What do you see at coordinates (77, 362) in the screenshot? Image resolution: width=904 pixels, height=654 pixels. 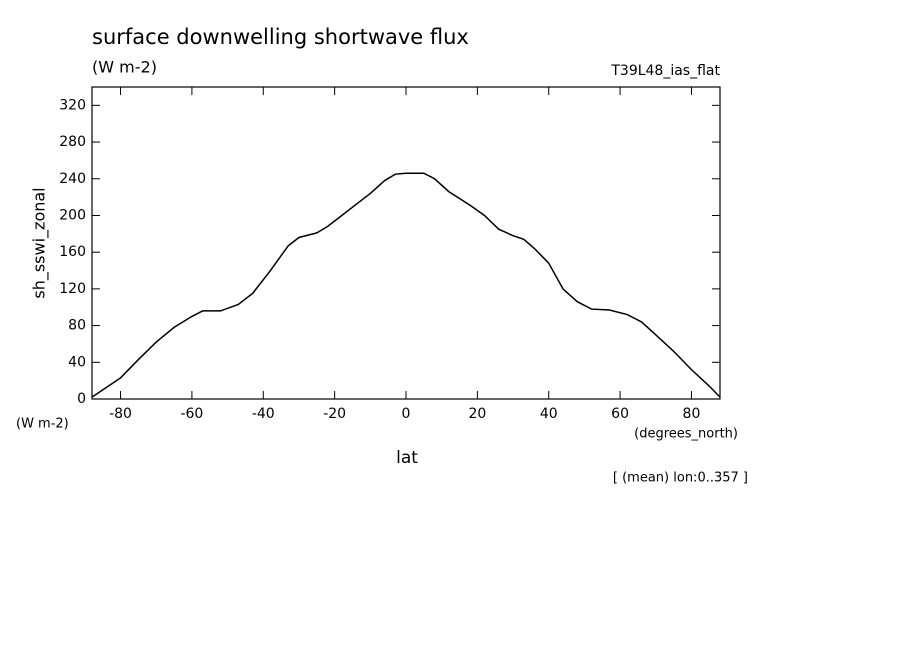 I see `y-tick-label: 40` at bounding box center [77, 362].